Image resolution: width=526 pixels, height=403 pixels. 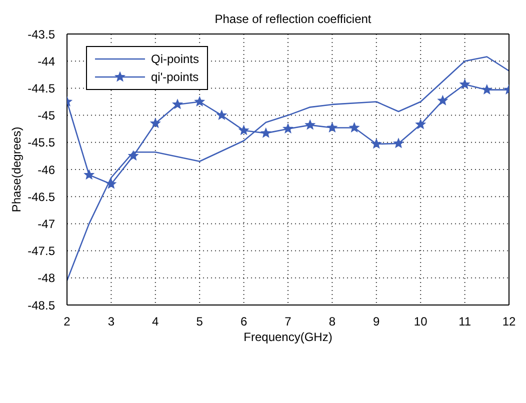 I want to click on x-tick-label: 9, so click(x=376, y=321).